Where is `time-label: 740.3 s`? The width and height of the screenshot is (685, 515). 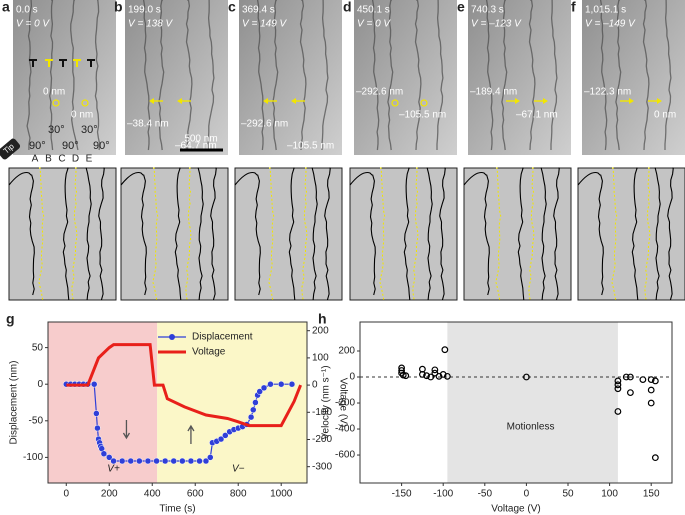 time-label: 740.3 s is located at coordinates (487, 10).